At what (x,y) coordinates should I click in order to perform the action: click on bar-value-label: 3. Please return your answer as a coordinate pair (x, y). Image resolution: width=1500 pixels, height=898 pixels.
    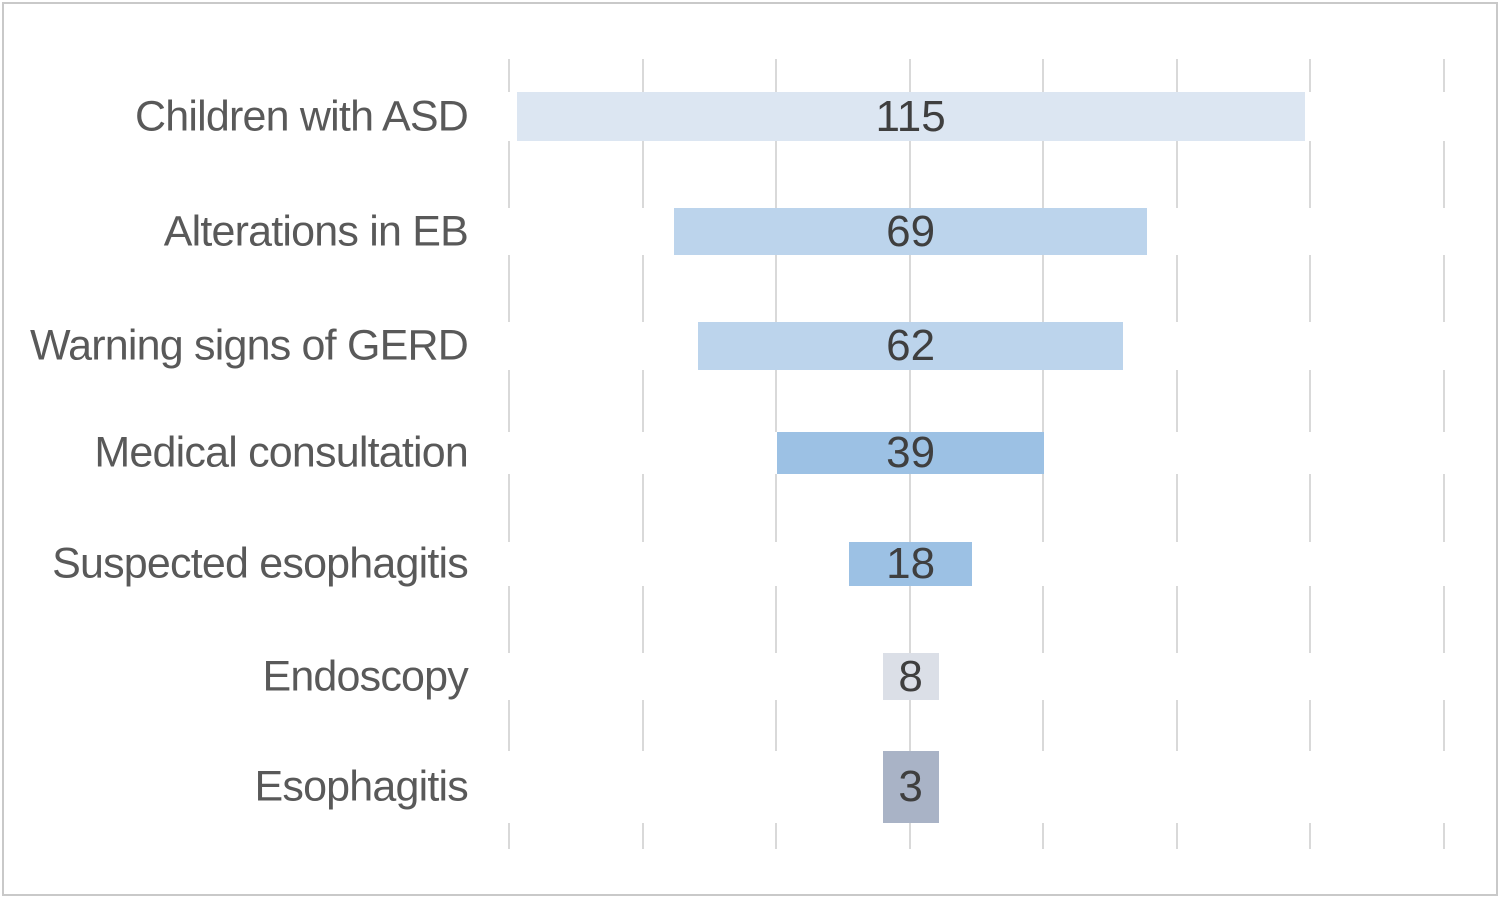
    Looking at the image, I should click on (910, 786).